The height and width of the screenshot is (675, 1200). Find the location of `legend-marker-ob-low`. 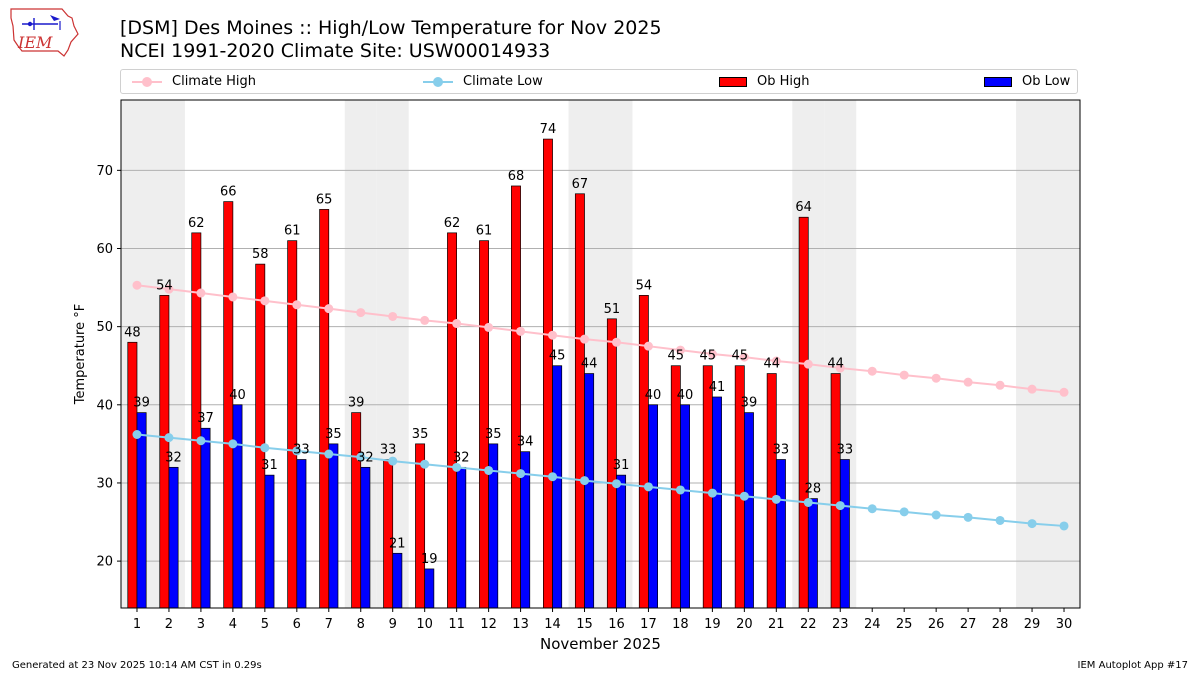

legend-marker-ob-low is located at coordinates (998, 81).